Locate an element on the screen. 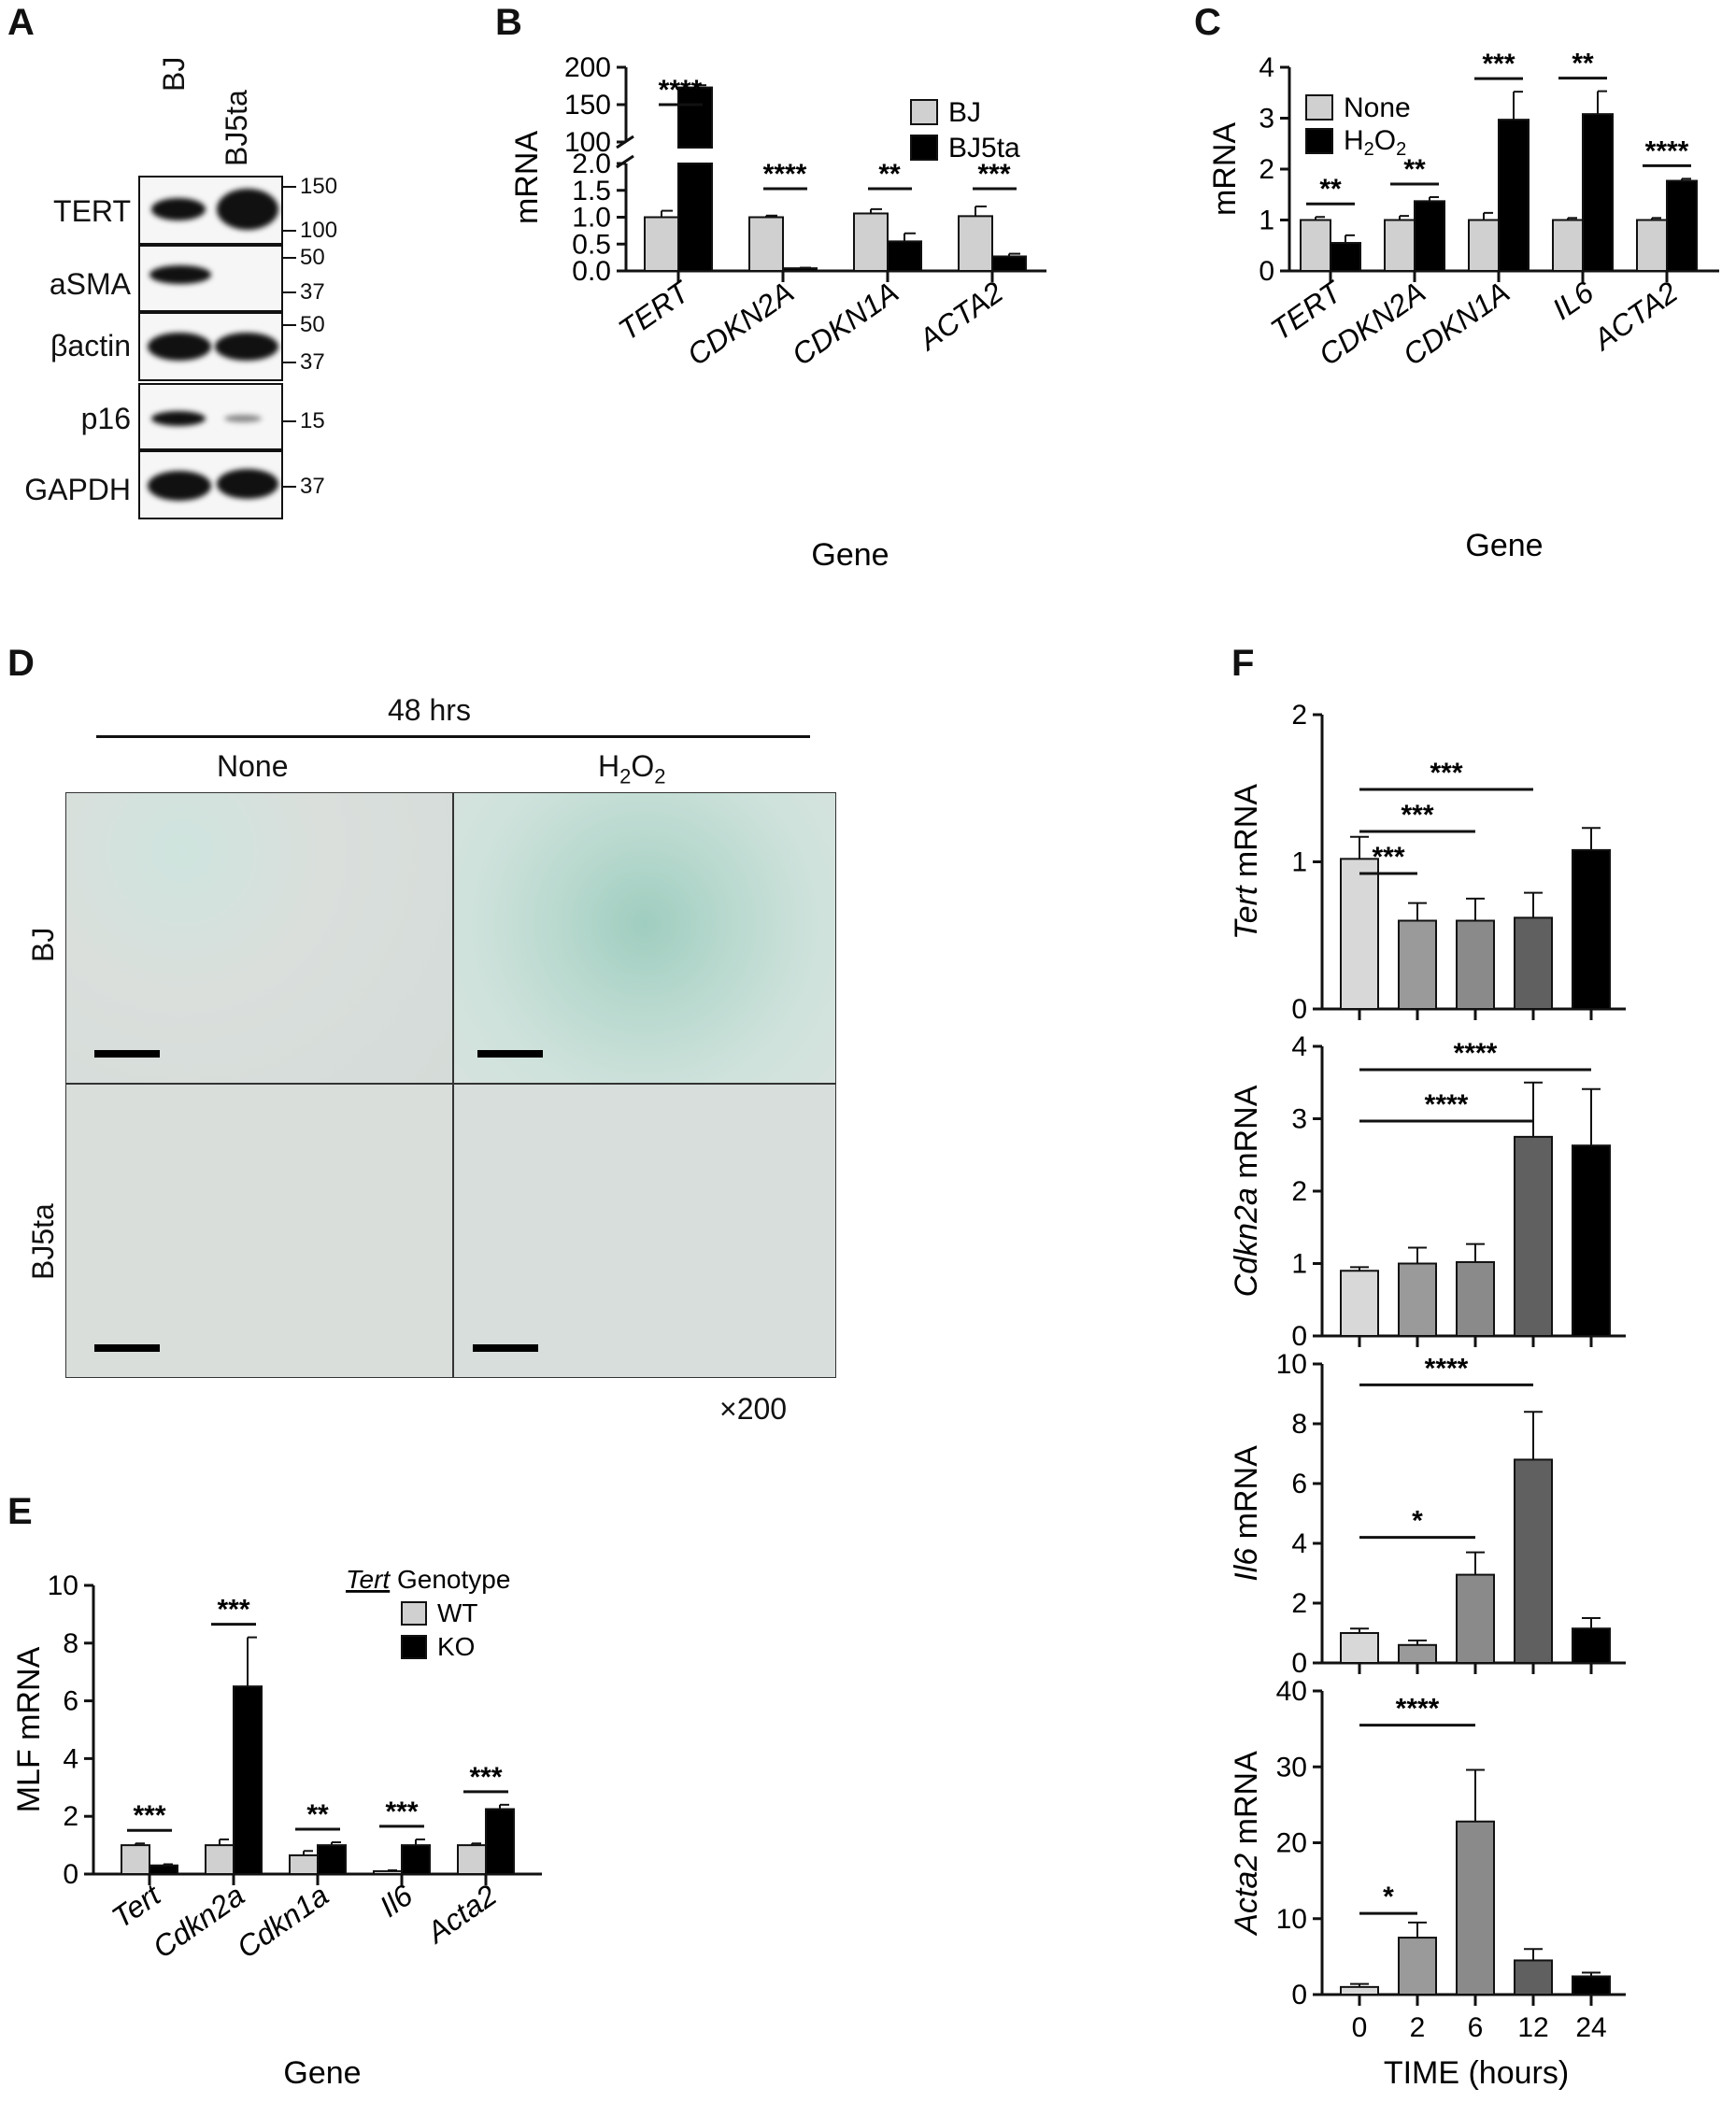  band-gapdh-bj is located at coordinates (179, 486).